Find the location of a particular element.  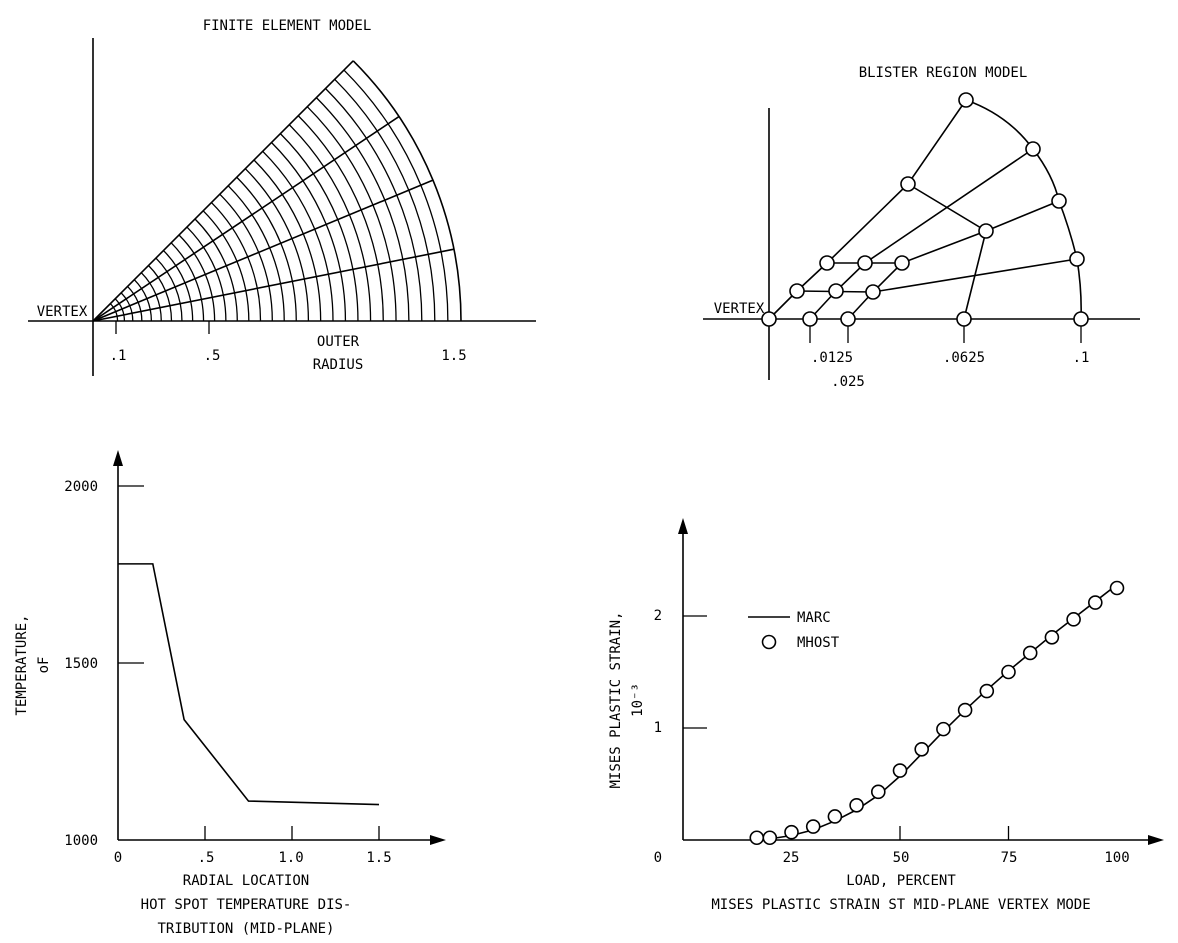

temp-y-tick-label: 1500 is located at coordinates (81, 664).